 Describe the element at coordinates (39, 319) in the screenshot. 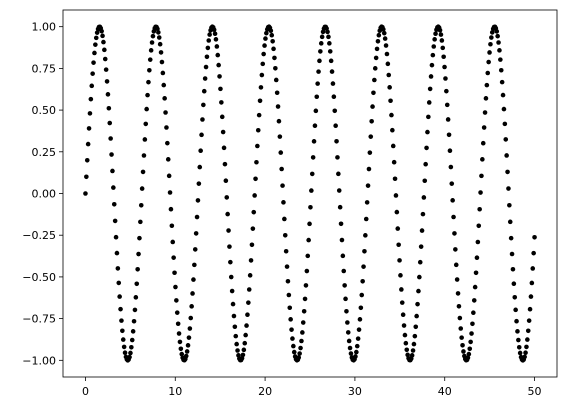

I see `y-tick-label: −0.75` at that location.